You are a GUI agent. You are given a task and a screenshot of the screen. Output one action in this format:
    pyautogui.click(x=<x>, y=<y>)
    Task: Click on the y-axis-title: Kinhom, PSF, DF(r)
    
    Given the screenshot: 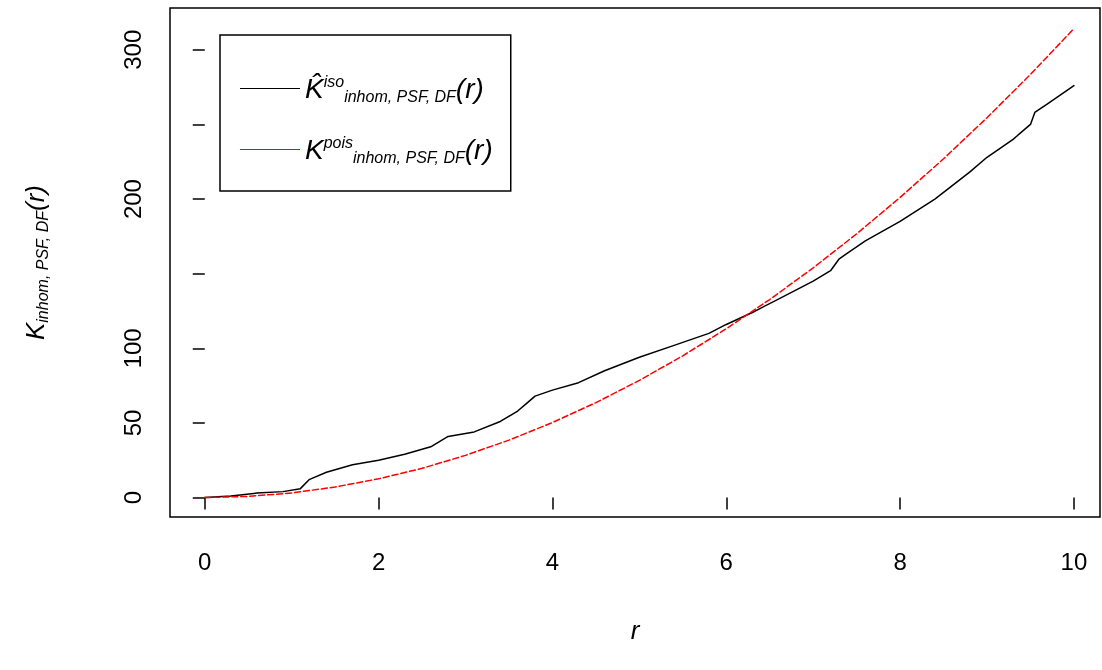 What is the action you would take?
    pyautogui.click(x=35, y=262)
    